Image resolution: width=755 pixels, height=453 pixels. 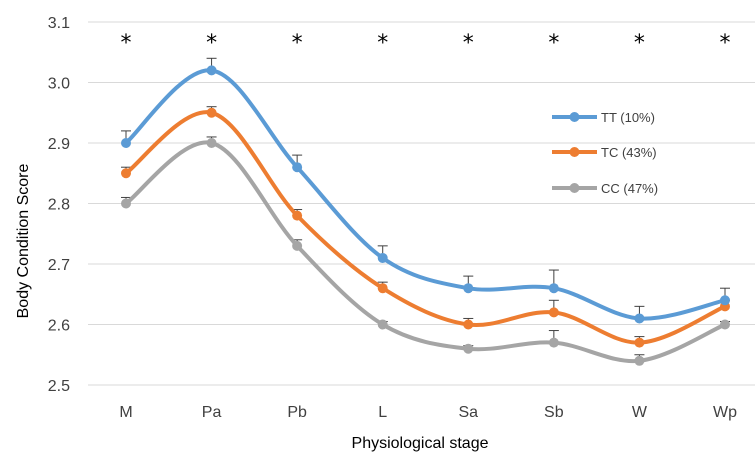 What do you see at coordinates (426, 43) in the screenshot?
I see `significance-markers: * * * * * * * *` at bounding box center [426, 43].